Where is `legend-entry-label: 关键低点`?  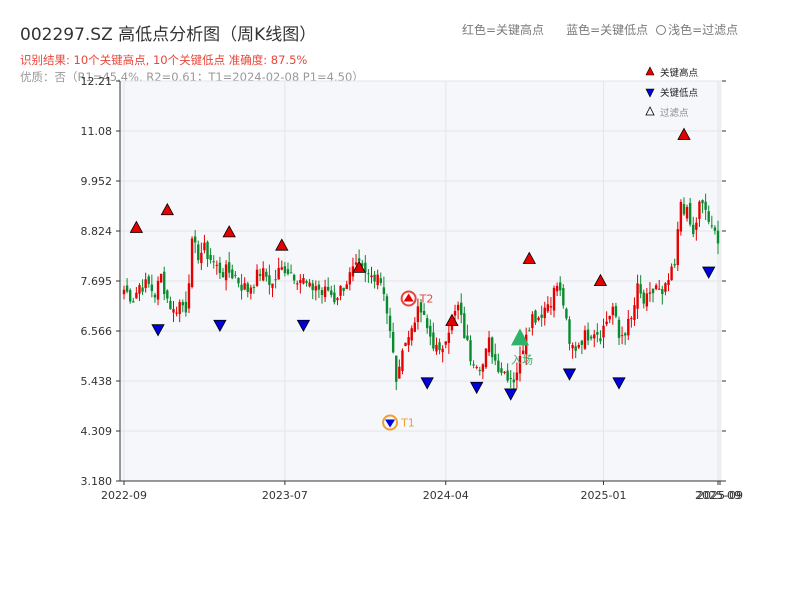 legend-entry-label: 关键低点 is located at coordinates (679, 93).